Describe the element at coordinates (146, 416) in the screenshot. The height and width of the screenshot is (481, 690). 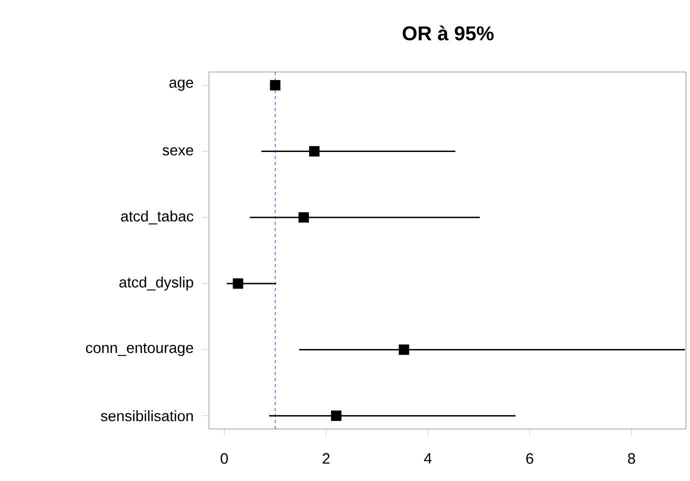
I see `y-tick-label: sensibilisation` at that location.